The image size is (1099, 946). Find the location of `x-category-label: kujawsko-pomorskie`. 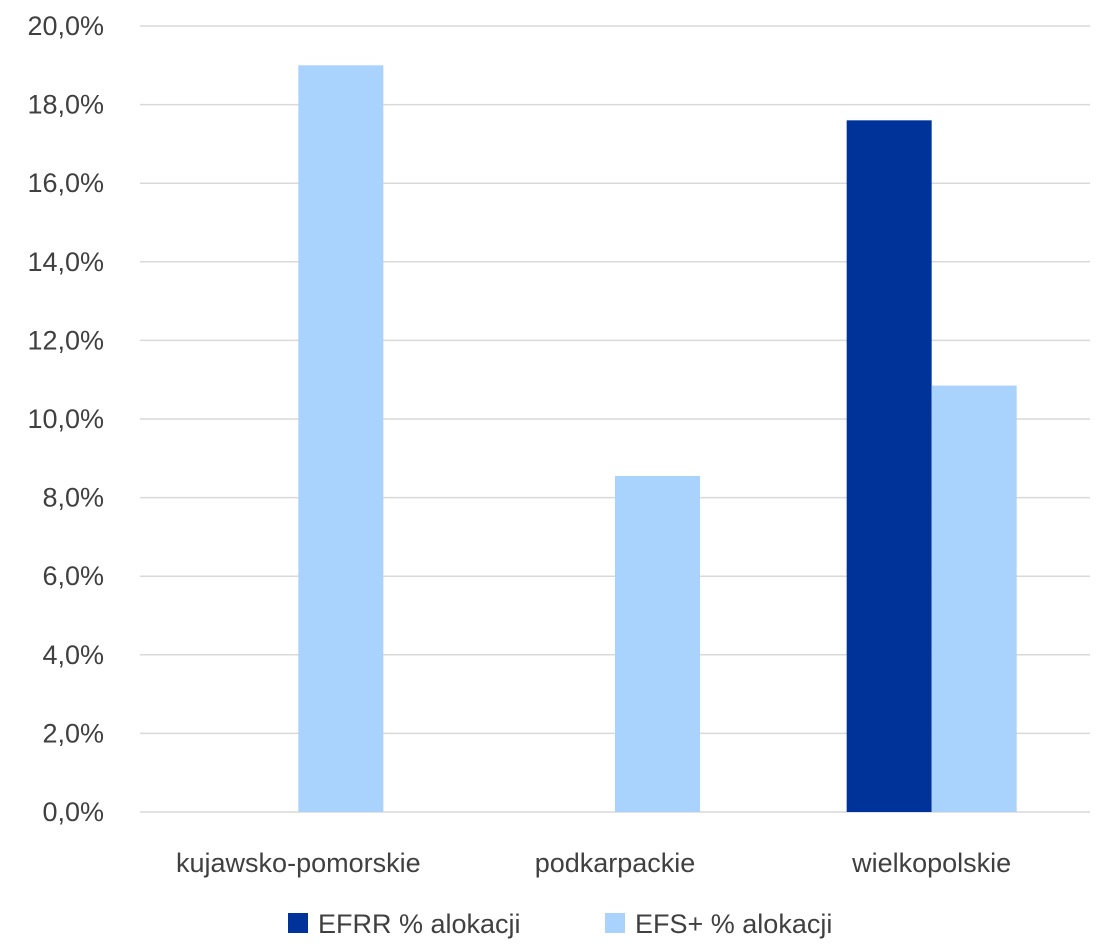

x-category-label: kujawsko-pomorskie is located at coordinates (298, 863).